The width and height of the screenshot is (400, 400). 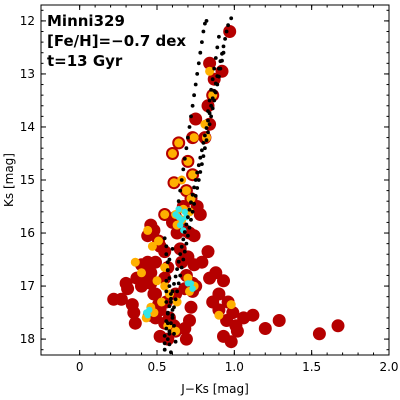 I want to click on y-tick-label: 12, so click(x=27, y=21).